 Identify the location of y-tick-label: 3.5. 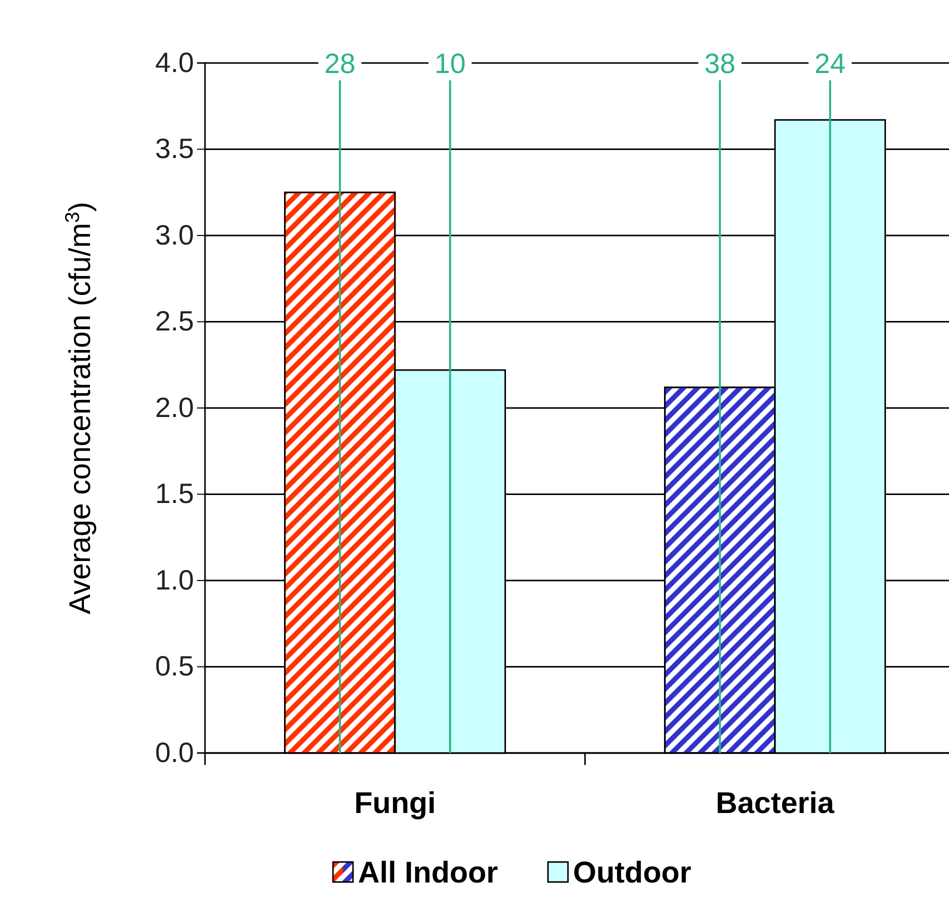
(174, 148).